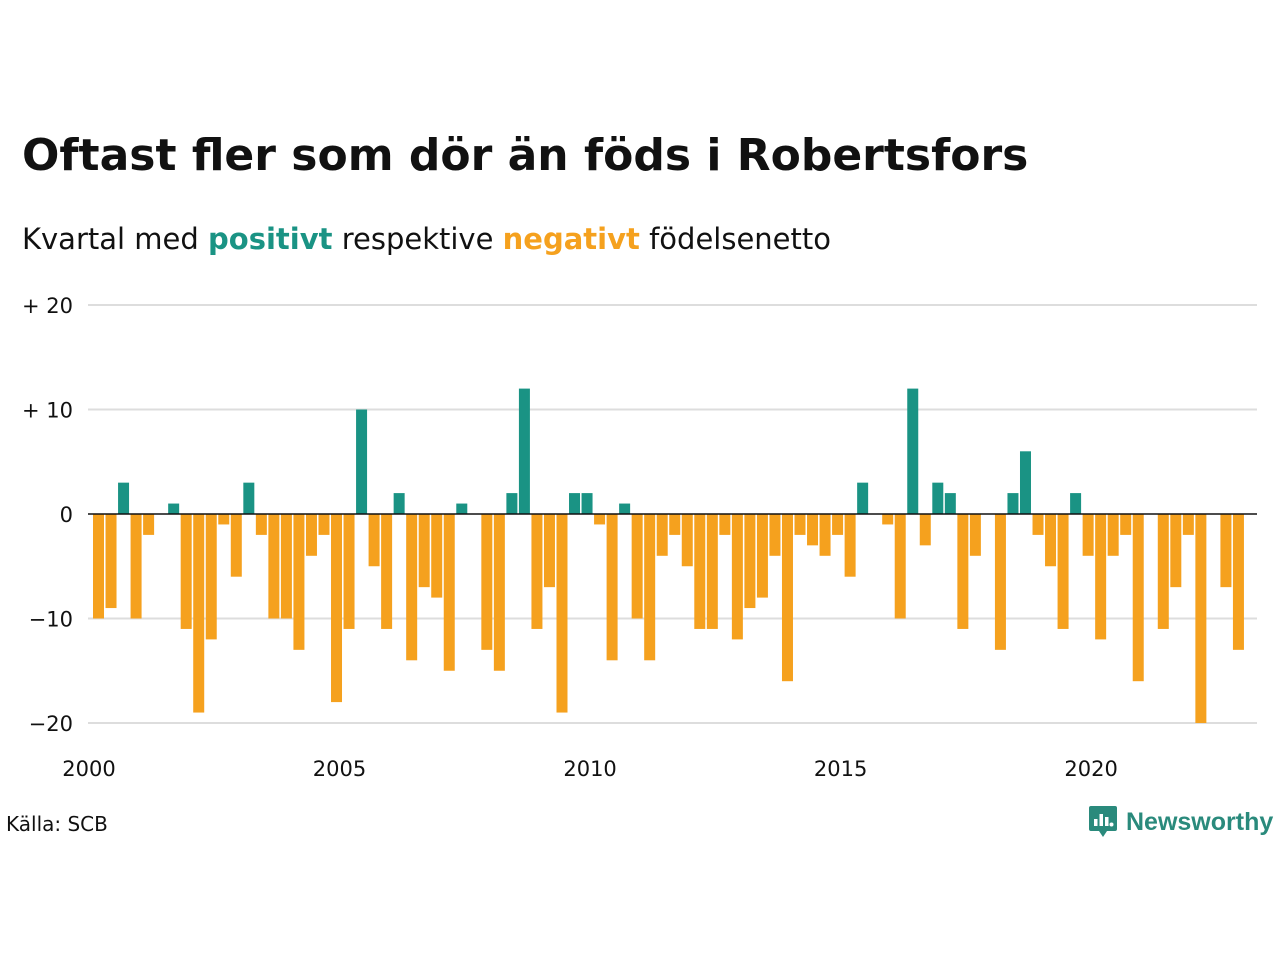 The image size is (1280, 960). I want to click on x-tick-label: 2015, so click(840, 769).